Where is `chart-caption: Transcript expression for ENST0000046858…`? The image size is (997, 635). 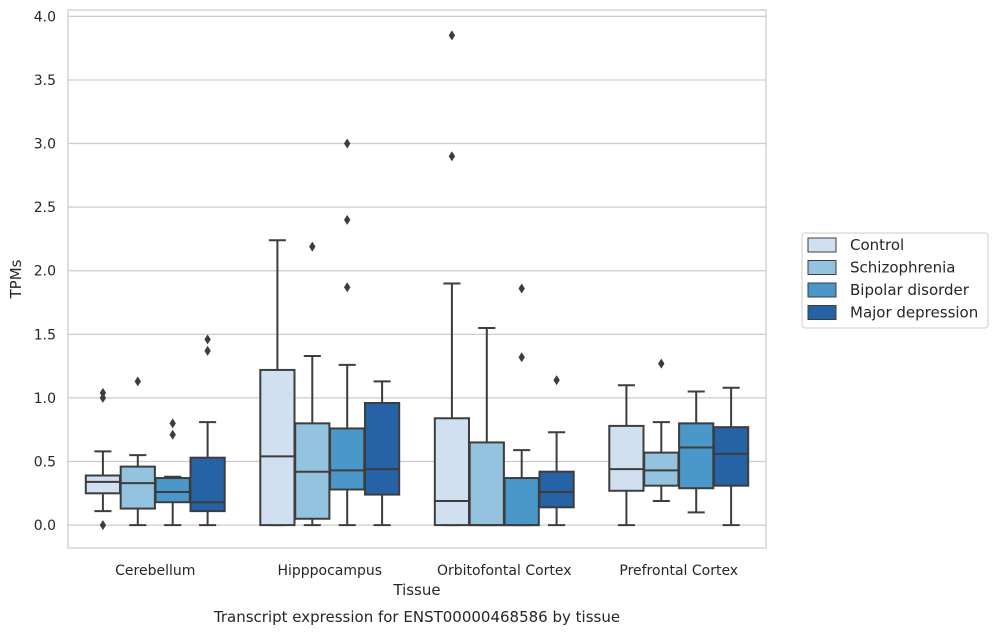 chart-caption: Transcript expression for ENST0000046858… is located at coordinates (416, 617).